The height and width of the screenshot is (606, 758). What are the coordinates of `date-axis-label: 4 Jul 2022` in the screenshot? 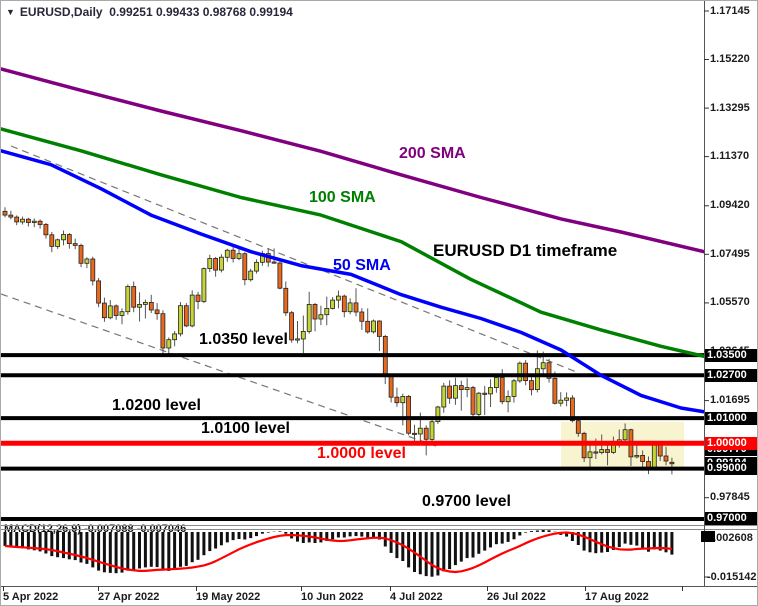 It's located at (416, 597).